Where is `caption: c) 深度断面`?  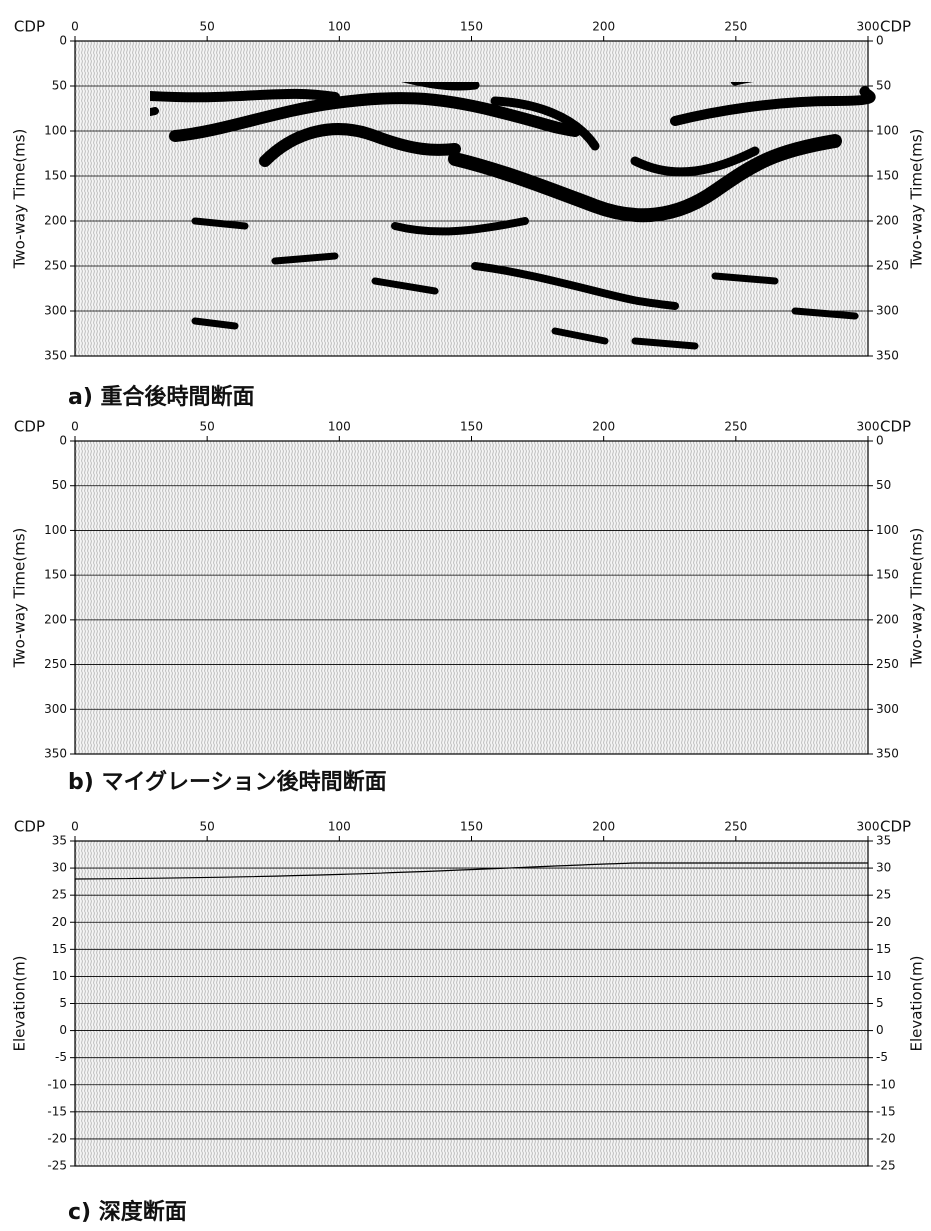
caption: c) 深度断面 is located at coordinates (127, 1212).